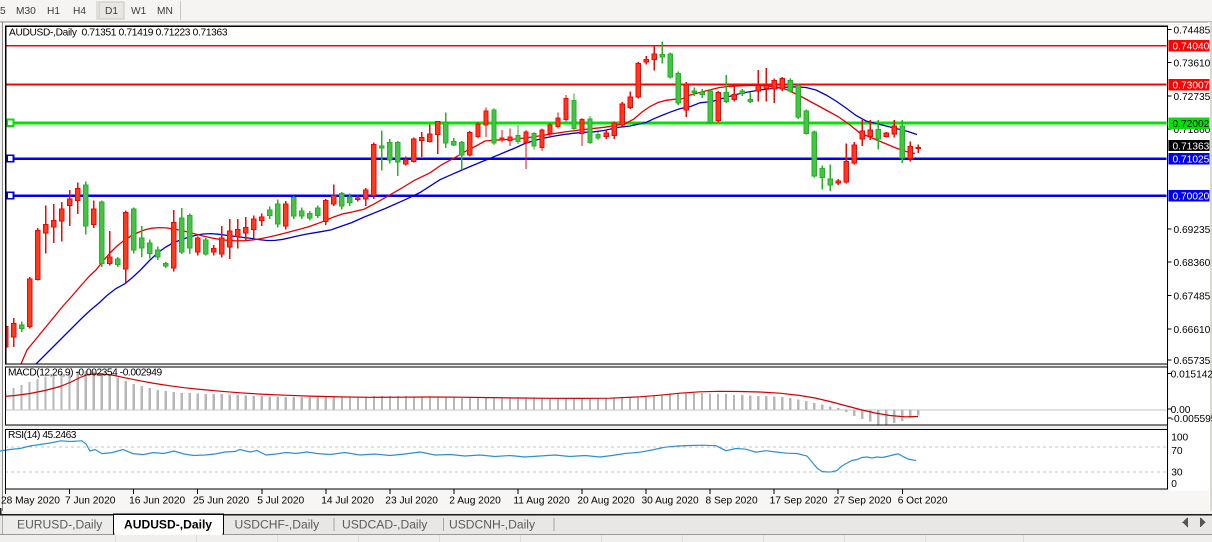 Image resolution: width=1212 pixels, height=542 pixels. Describe the element at coordinates (1191, 419) in the screenshot. I see `svg-text: -0.005595` at that location.